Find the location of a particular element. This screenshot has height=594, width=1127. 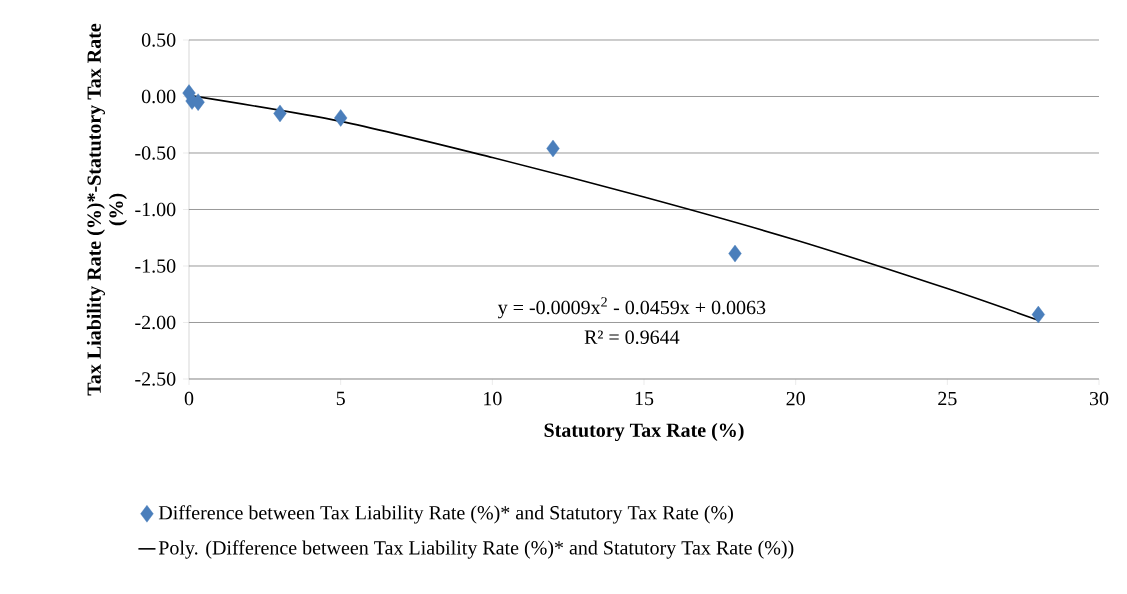

x-tick-label: 30 is located at coordinates (1099, 398).